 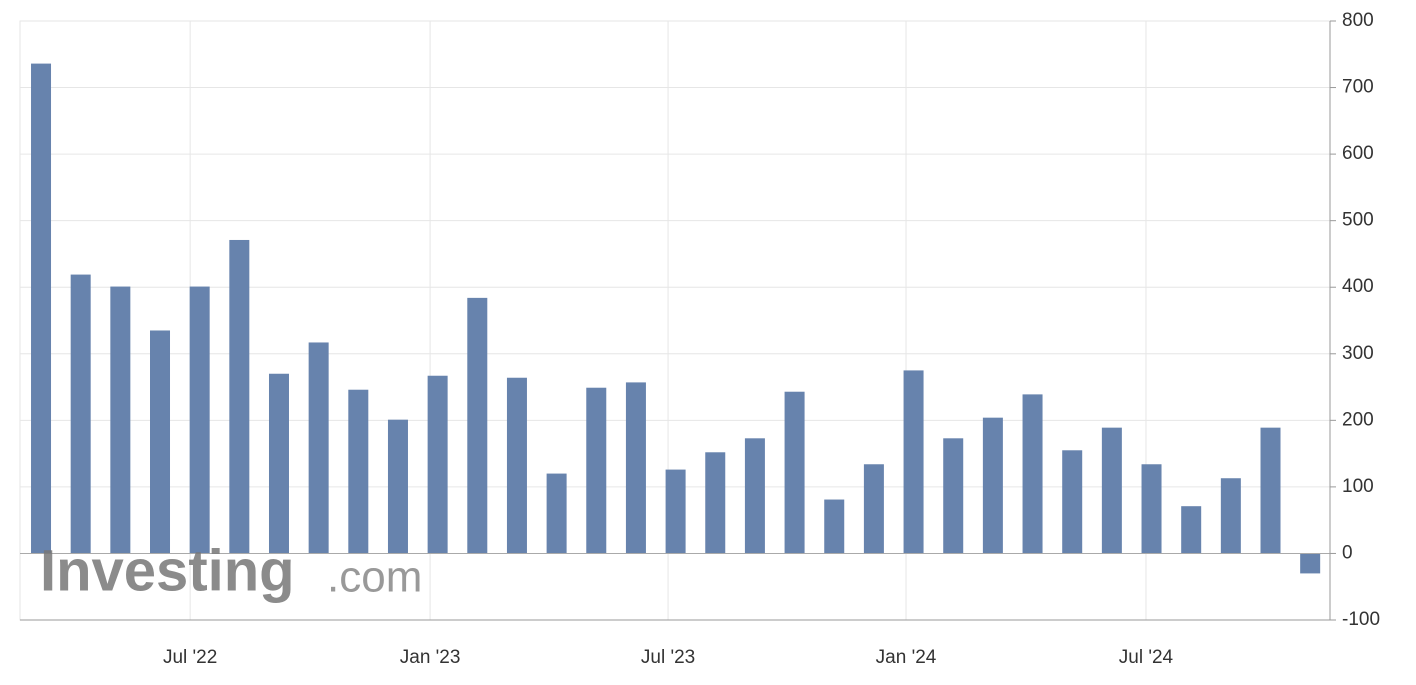 What do you see at coordinates (1358, 153) in the screenshot?
I see `y-tick-label: 600` at bounding box center [1358, 153].